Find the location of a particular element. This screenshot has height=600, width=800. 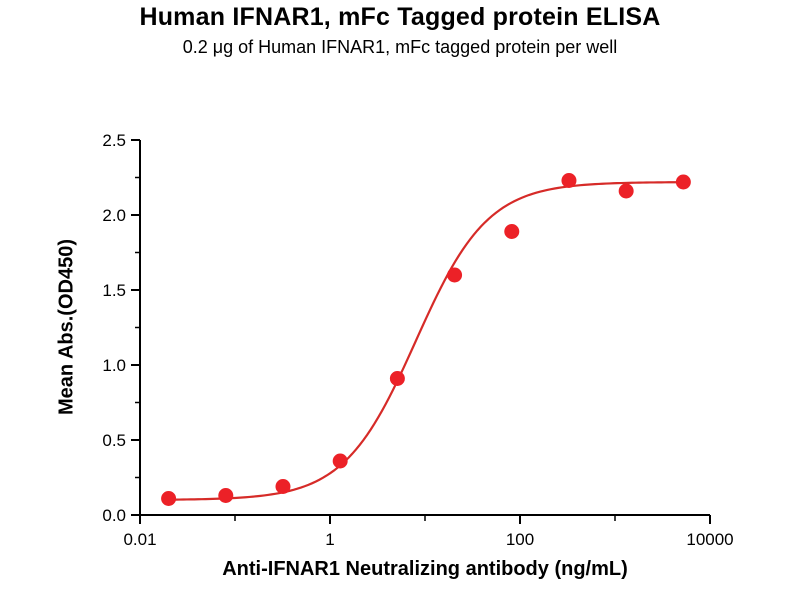

x-tick-label: 10000 is located at coordinates (709, 539).